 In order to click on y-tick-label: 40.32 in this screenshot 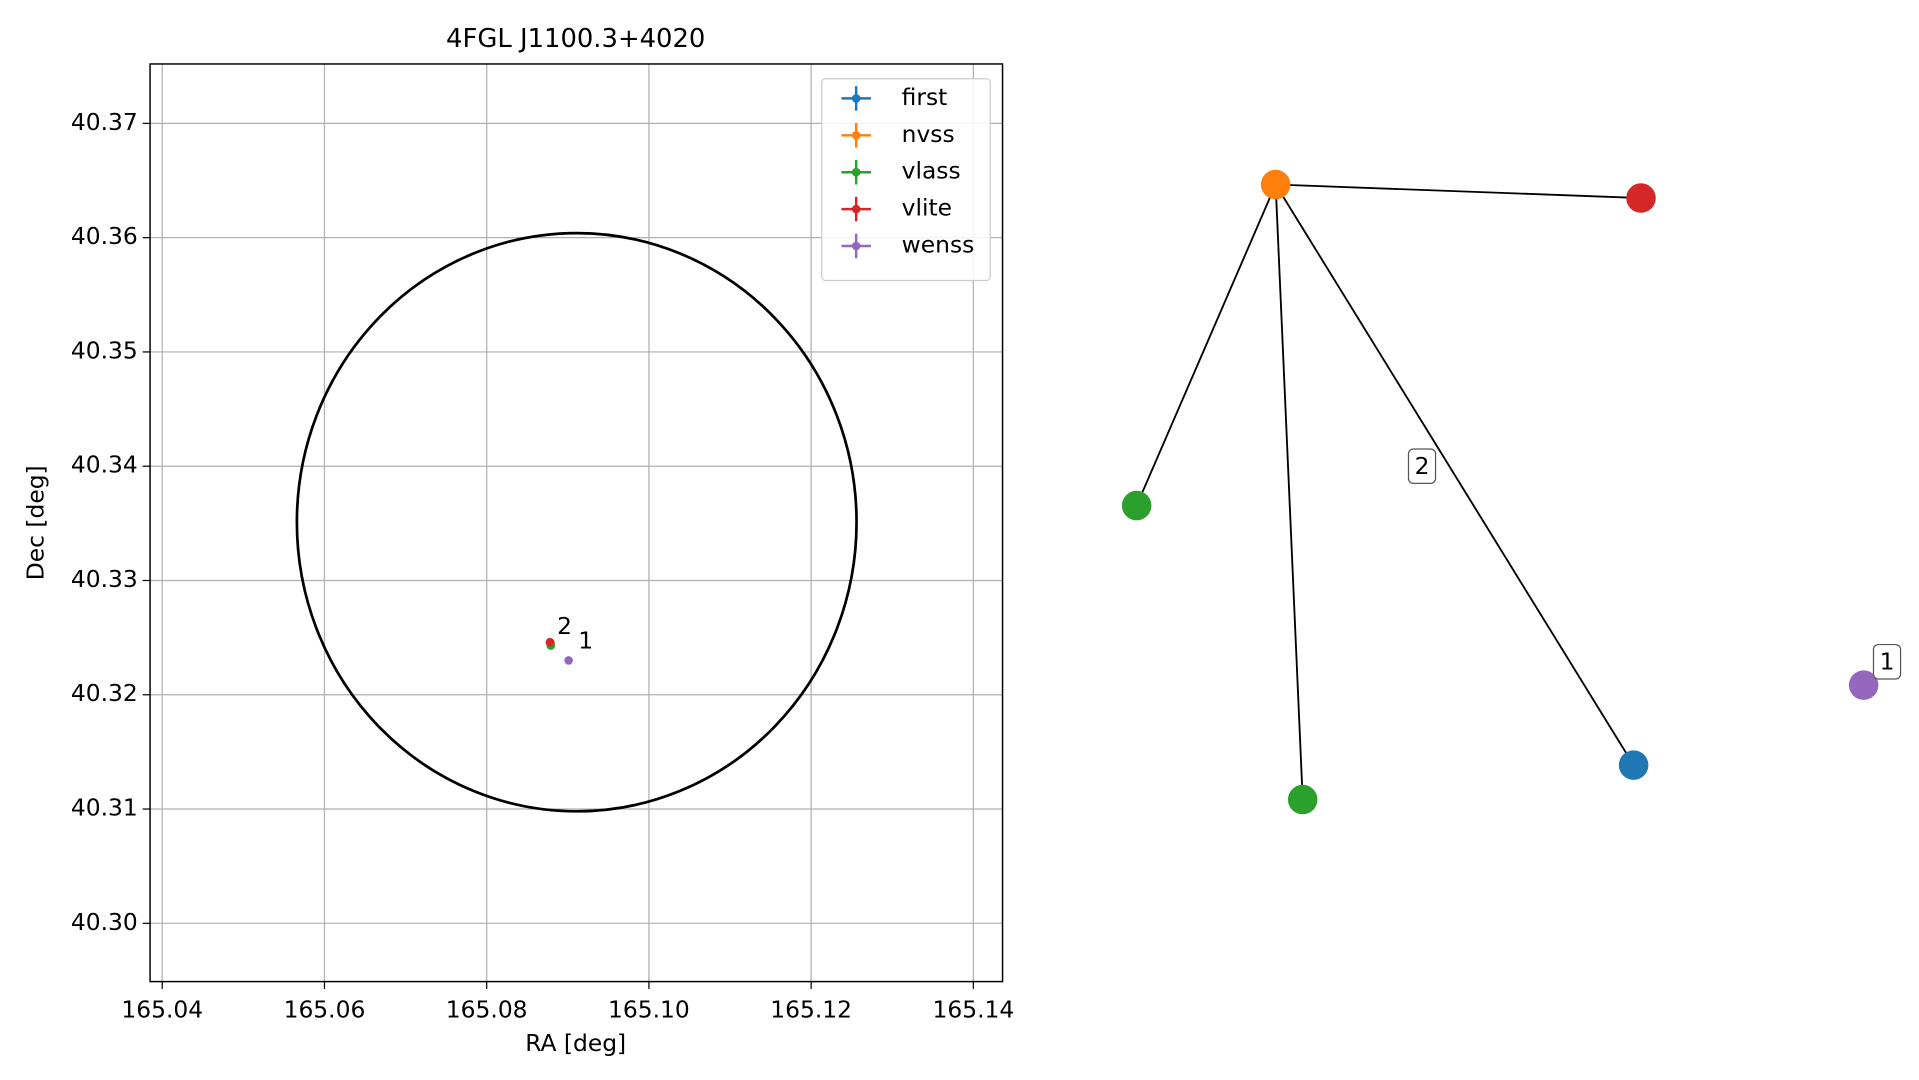, I will do `click(104, 693)`.